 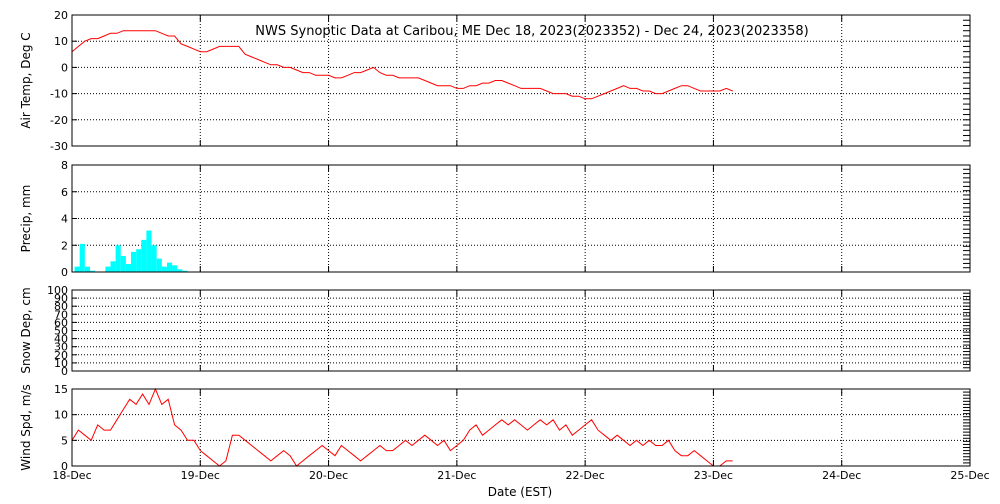 I want to click on y-tick-label: 90, so click(x=61, y=298).